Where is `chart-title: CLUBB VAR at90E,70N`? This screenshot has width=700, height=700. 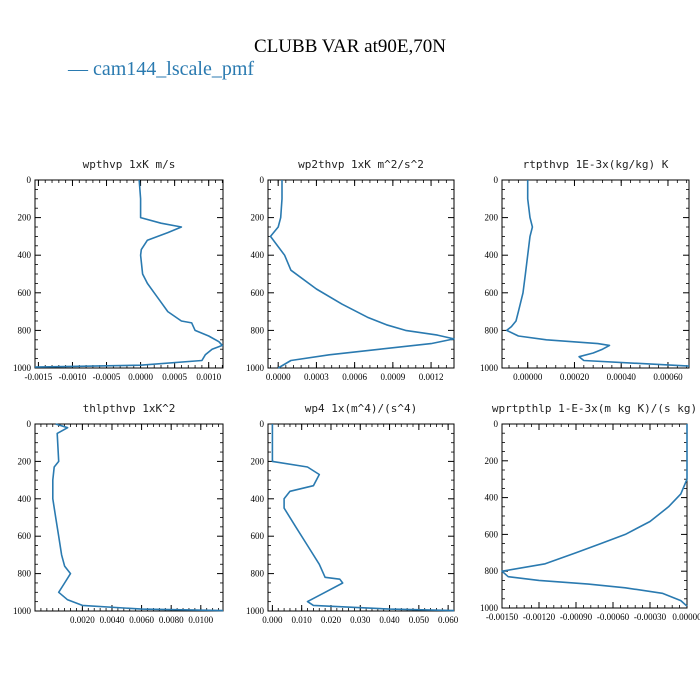 chart-title: CLUBB VAR at90E,70N is located at coordinates (350, 46).